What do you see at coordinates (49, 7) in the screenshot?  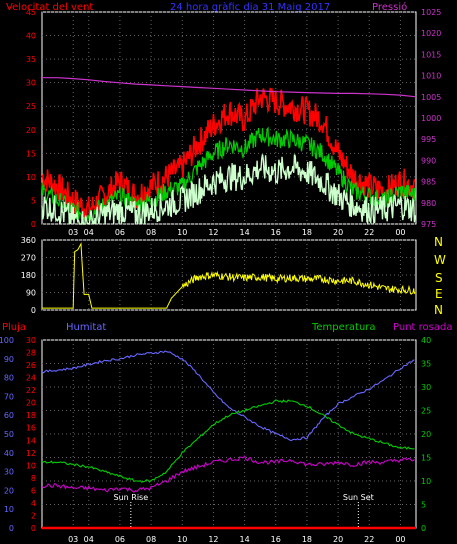 I see `wind-title: Velocitat del vent` at bounding box center [49, 7].